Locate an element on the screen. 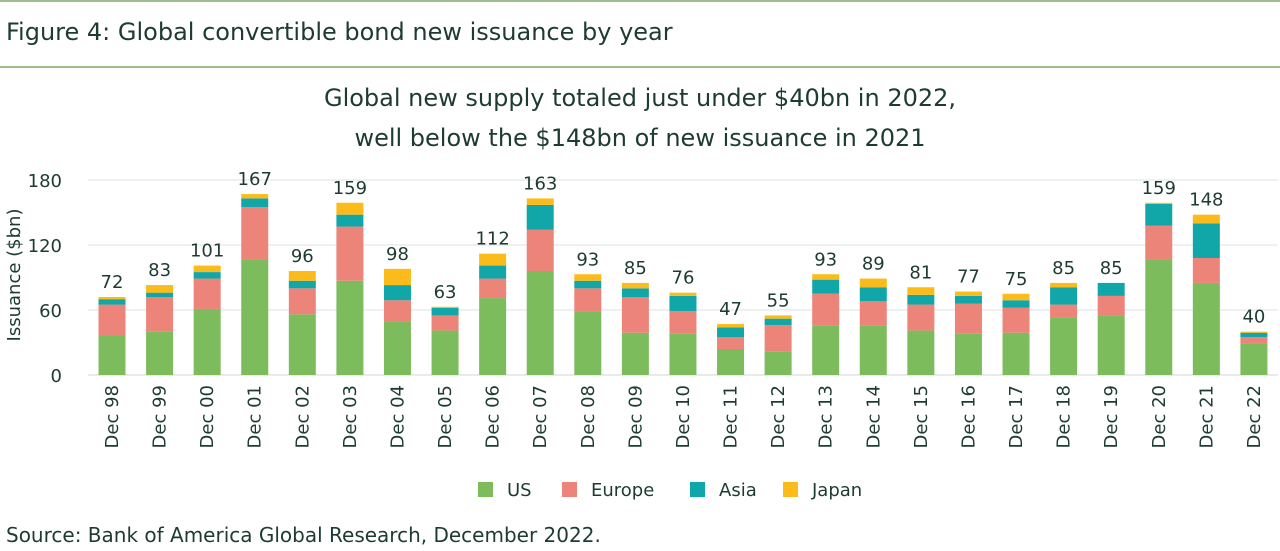  total-label: 77 is located at coordinates (968, 277).